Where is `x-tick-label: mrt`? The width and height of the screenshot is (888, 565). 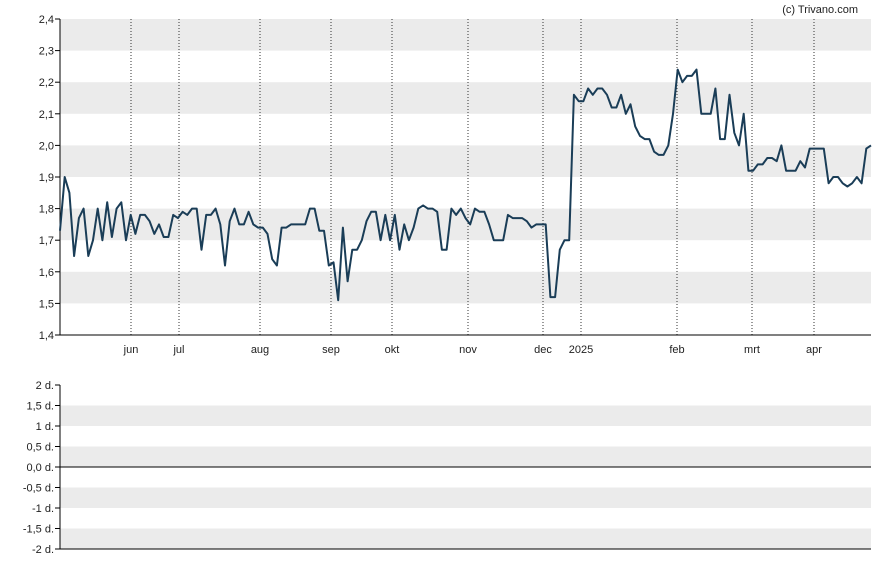
x-tick-label: mrt is located at coordinates (752, 350).